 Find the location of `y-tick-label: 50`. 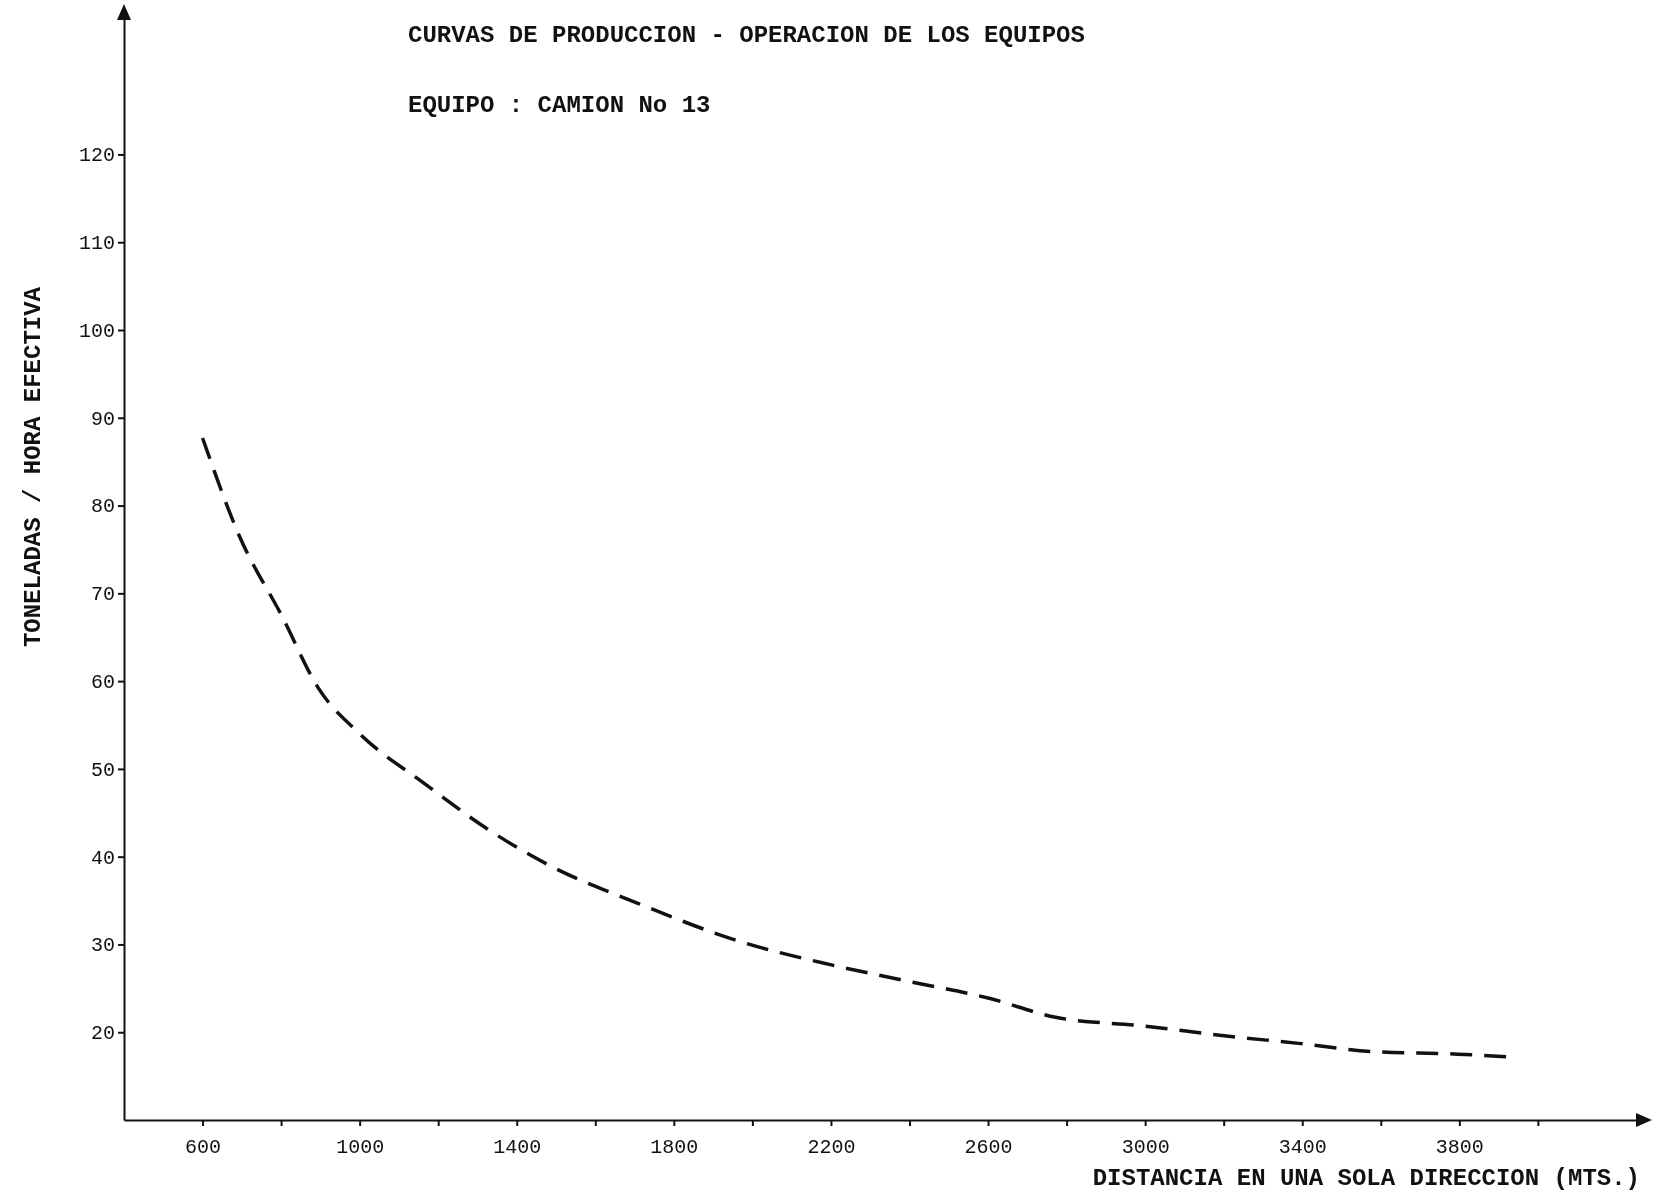

y-tick-label: 50 is located at coordinates (102, 770).